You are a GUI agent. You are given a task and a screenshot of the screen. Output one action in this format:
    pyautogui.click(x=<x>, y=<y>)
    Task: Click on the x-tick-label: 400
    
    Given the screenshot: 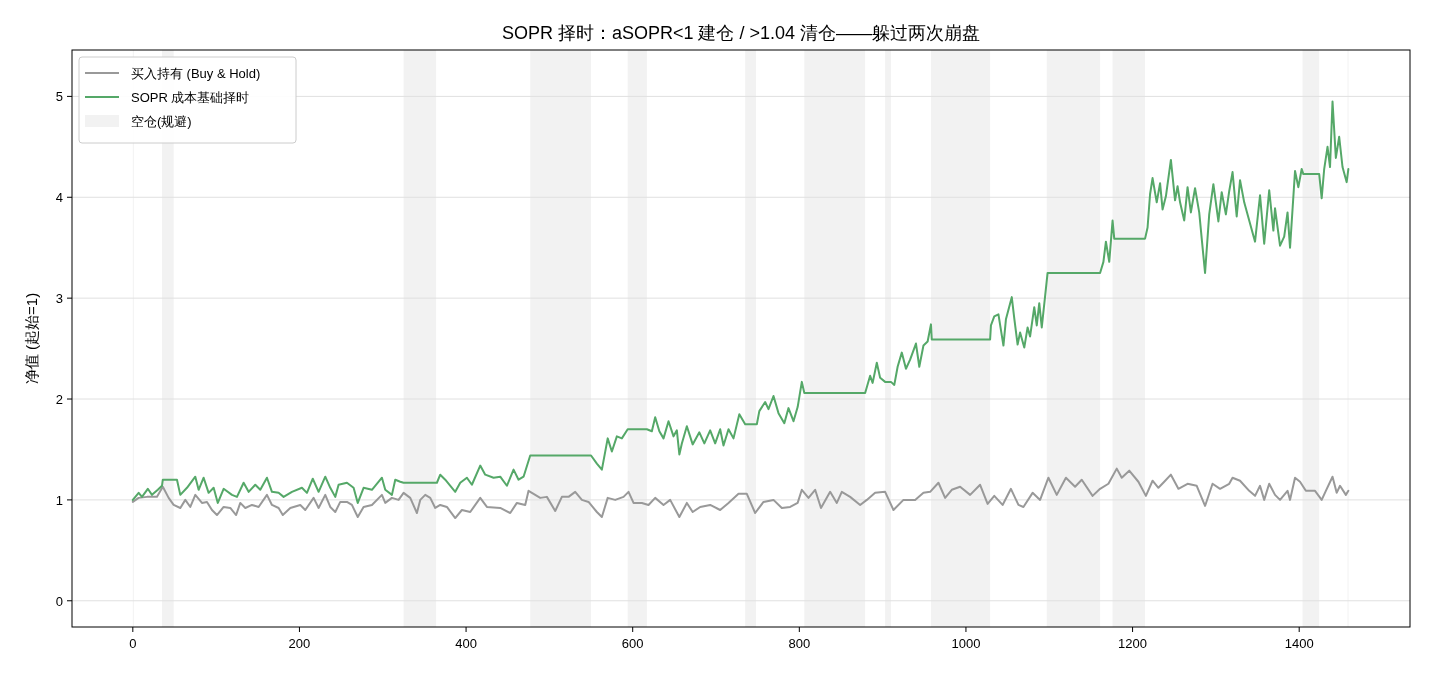 What is the action you would take?
    pyautogui.click(x=466, y=643)
    